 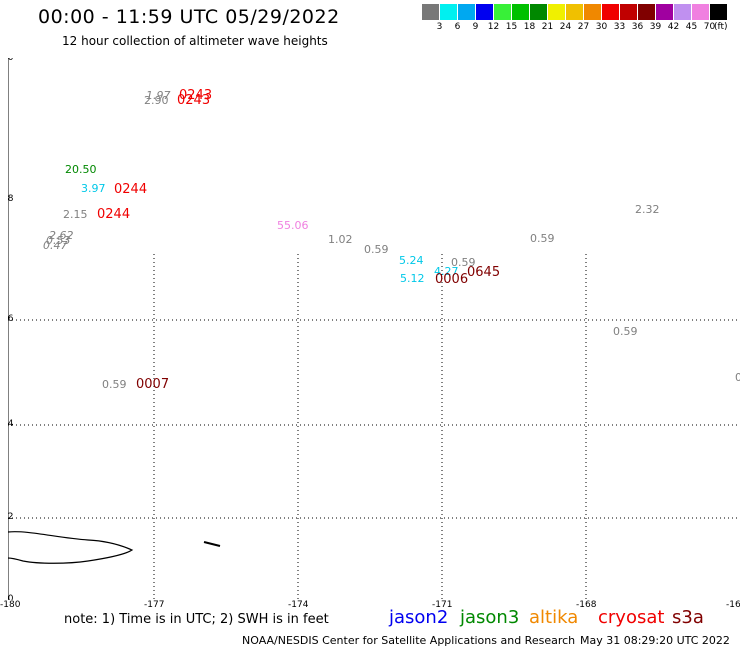 What do you see at coordinates (601, 27) in the screenshot?
I see `scale-label: 30` at bounding box center [601, 27].